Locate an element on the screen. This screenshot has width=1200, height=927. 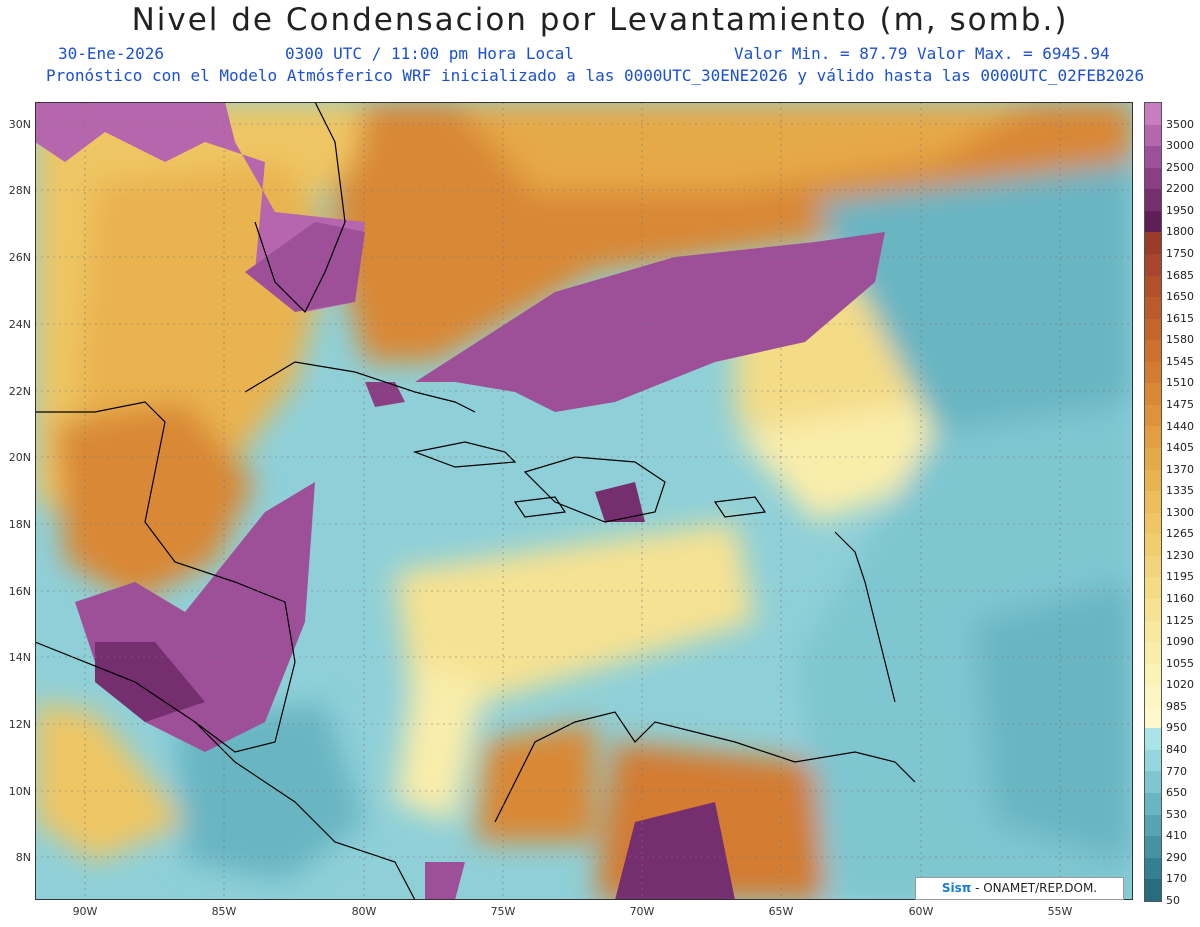
colorbar-label: 1160 is located at coordinates (1180, 599).